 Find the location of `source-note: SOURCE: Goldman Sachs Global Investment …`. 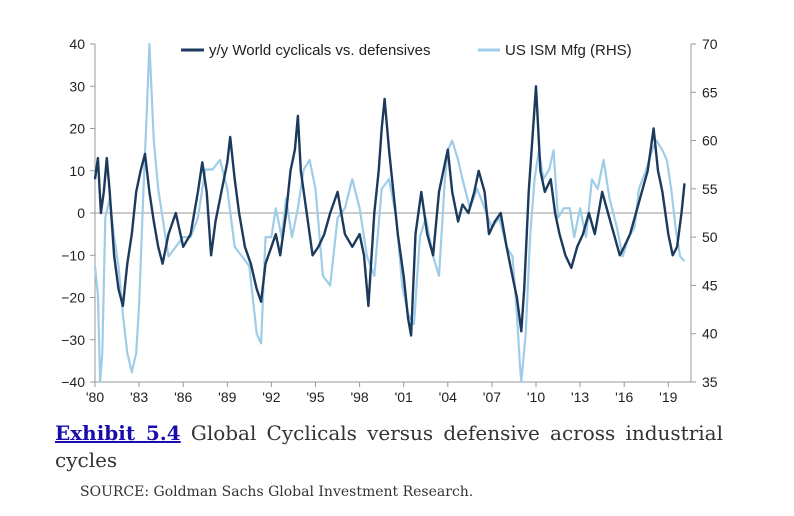

source-note: SOURCE: Goldman Sachs Global Investment … is located at coordinates (277, 492).